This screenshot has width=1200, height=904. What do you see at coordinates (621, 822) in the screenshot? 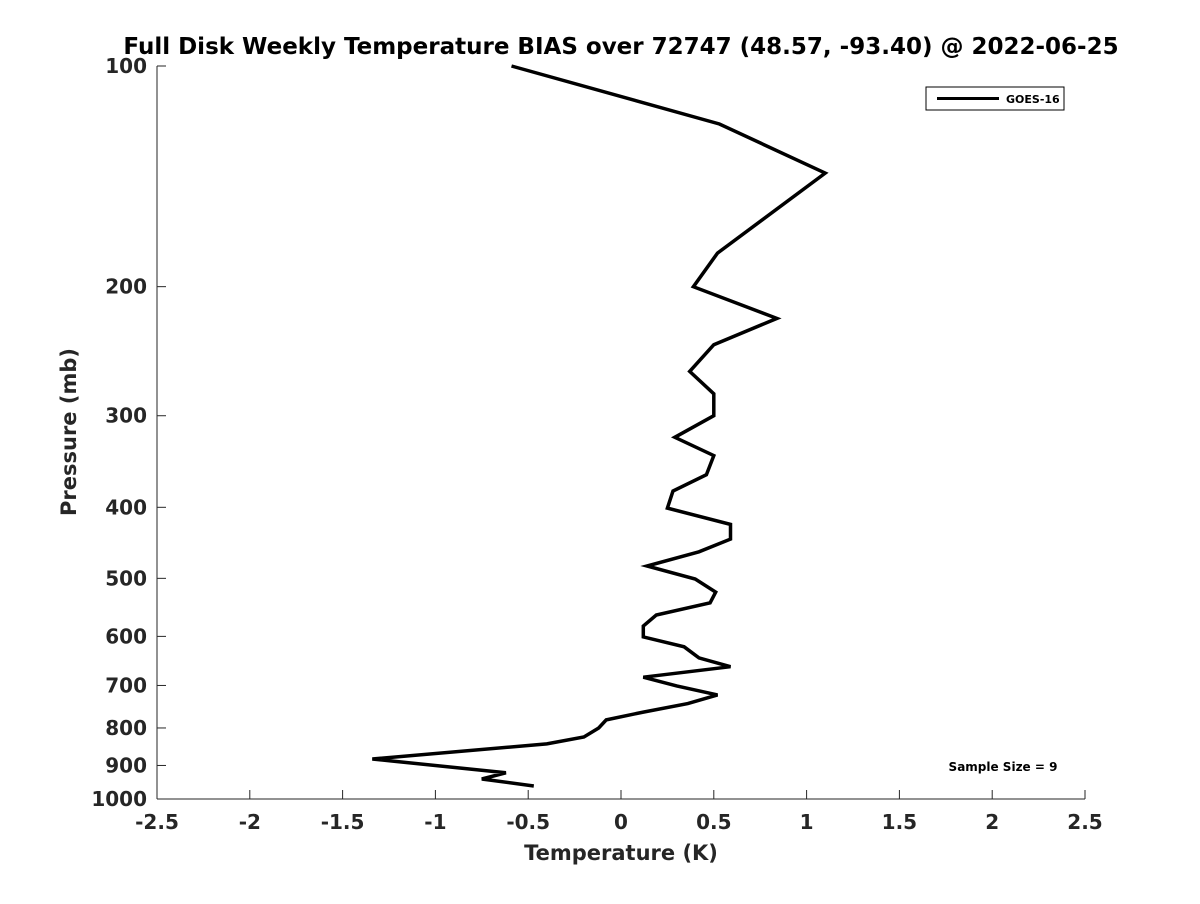
I see `x-tick-label: 0` at bounding box center [621, 822].